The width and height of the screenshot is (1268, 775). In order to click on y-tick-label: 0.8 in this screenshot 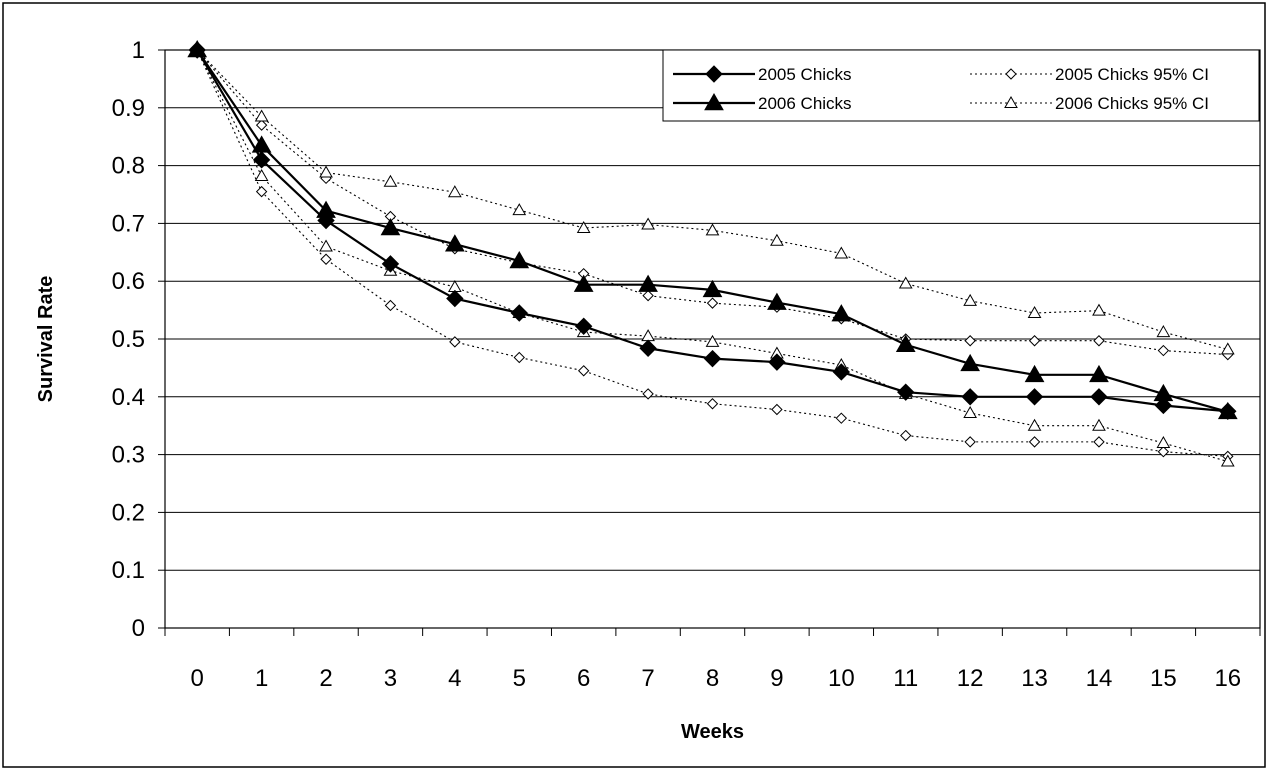, I will do `click(128, 166)`.